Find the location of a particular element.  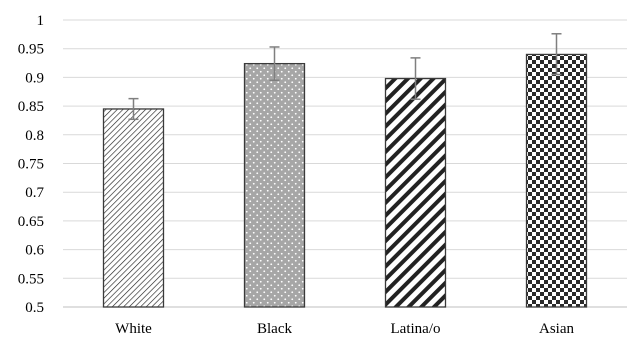

x-axis-category-labels: White Black Latina/o Asian is located at coordinates (344, 329).